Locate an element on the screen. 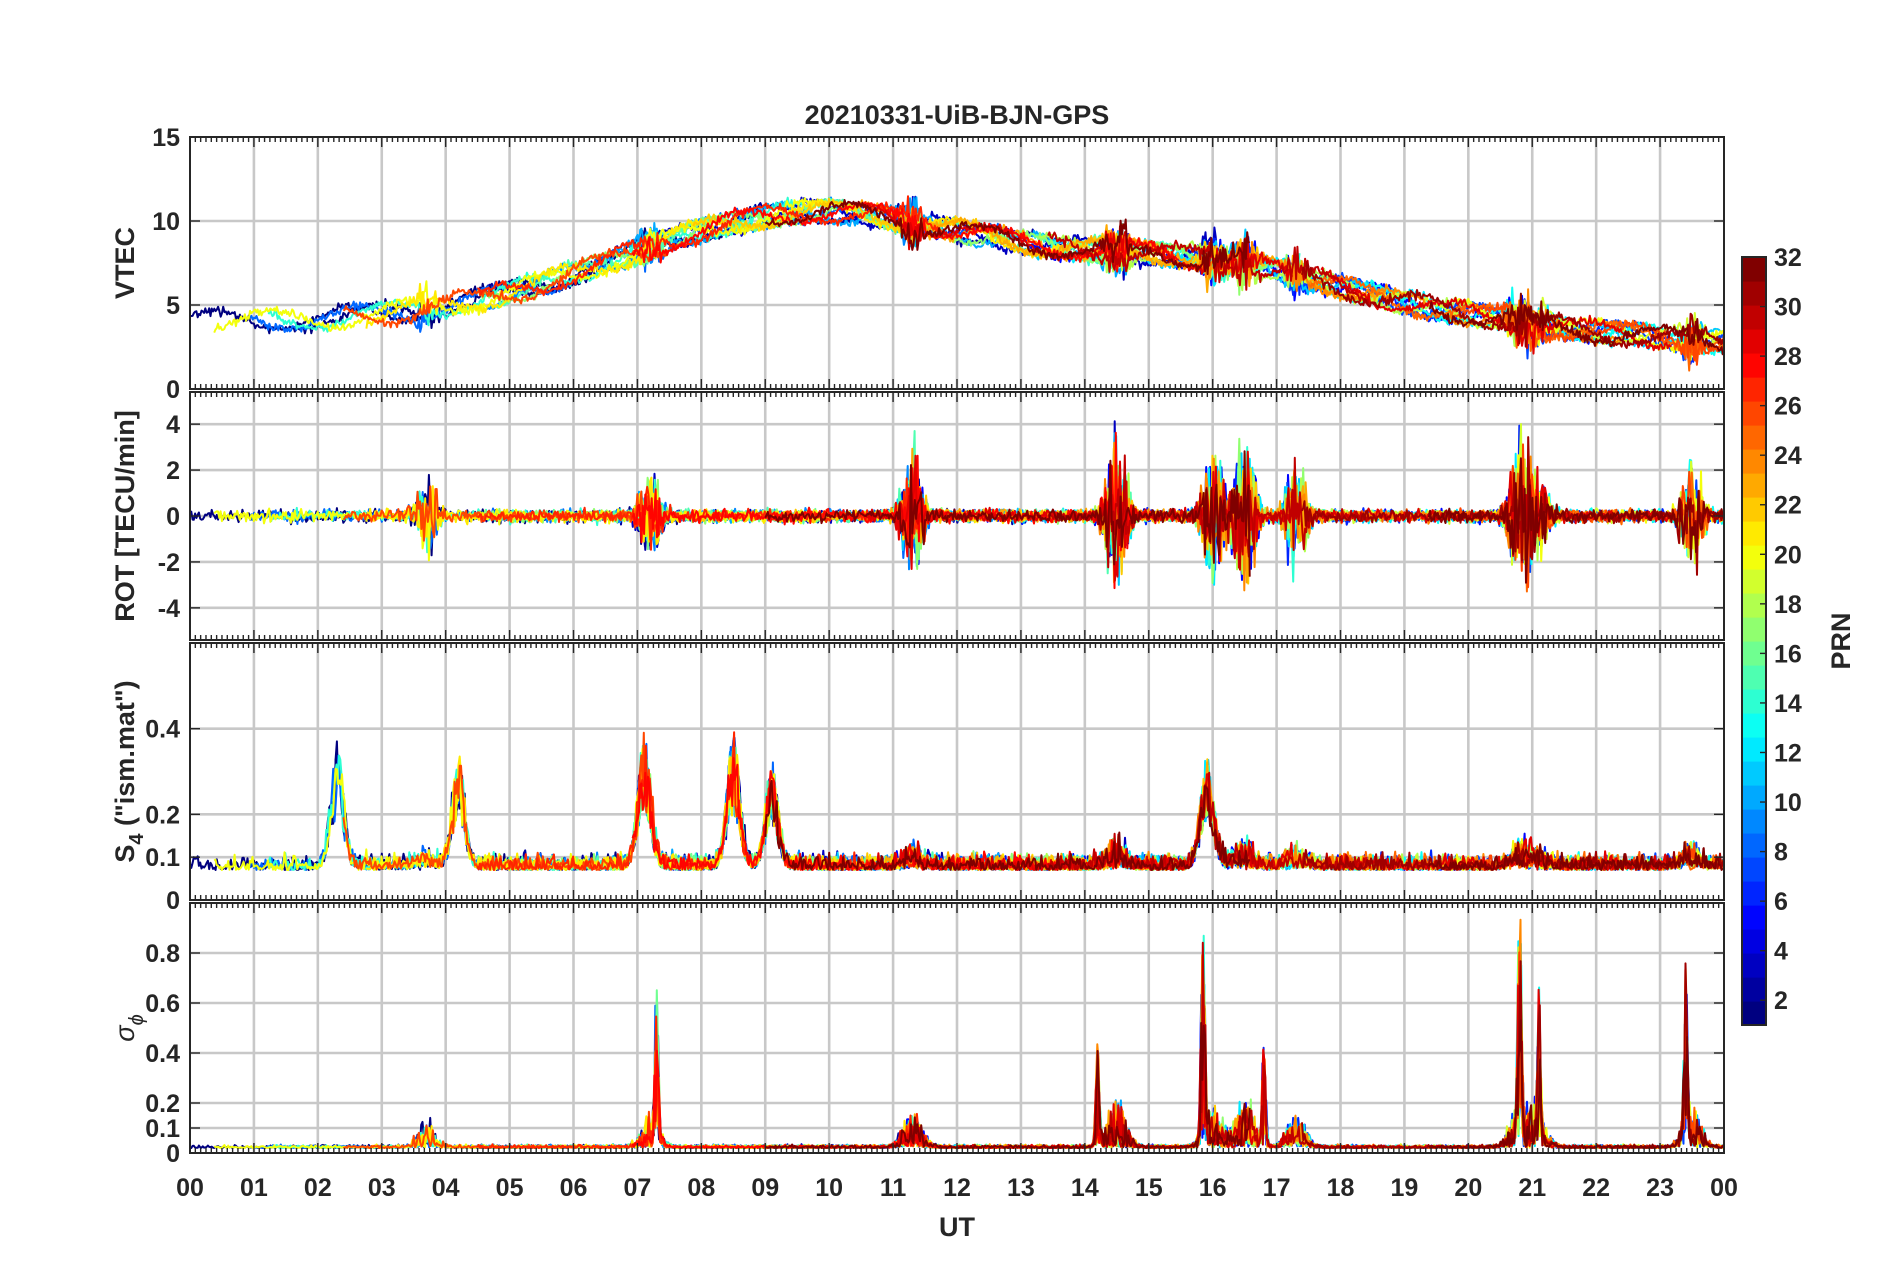 This screenshot has height=1272, width=1902. x-tick-label: 20 is located at coordinates (1468, 1188).